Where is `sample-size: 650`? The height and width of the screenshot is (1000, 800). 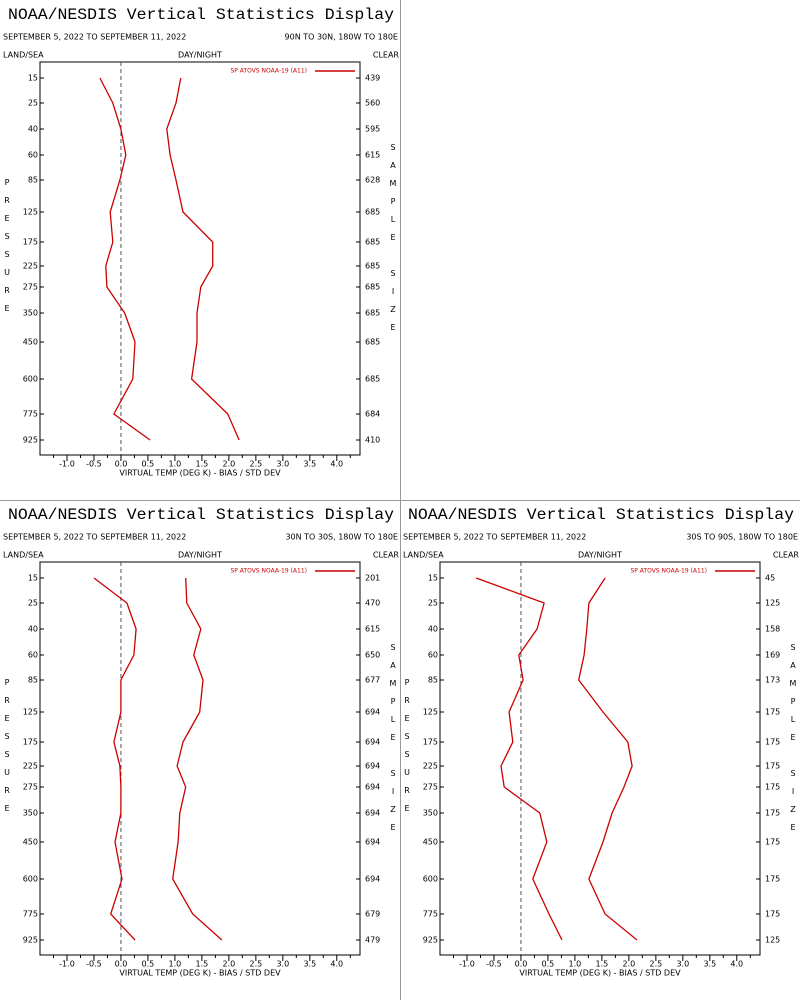 sample-size: 650 is located at coordinates (372, 655).